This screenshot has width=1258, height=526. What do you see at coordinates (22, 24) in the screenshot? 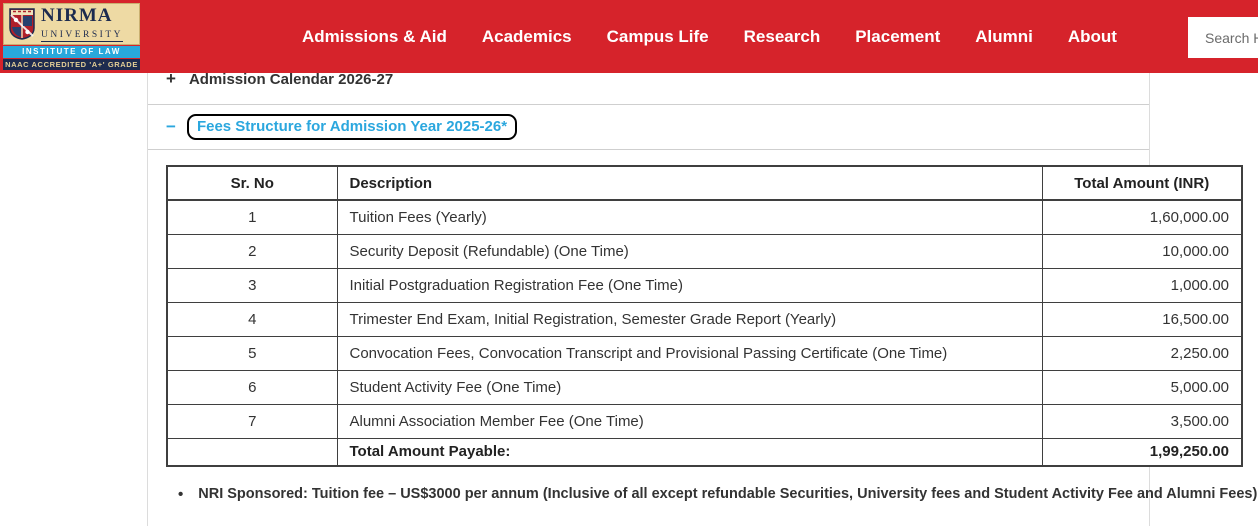
I see `university-crest-icon` at bounding box center [22, 24].